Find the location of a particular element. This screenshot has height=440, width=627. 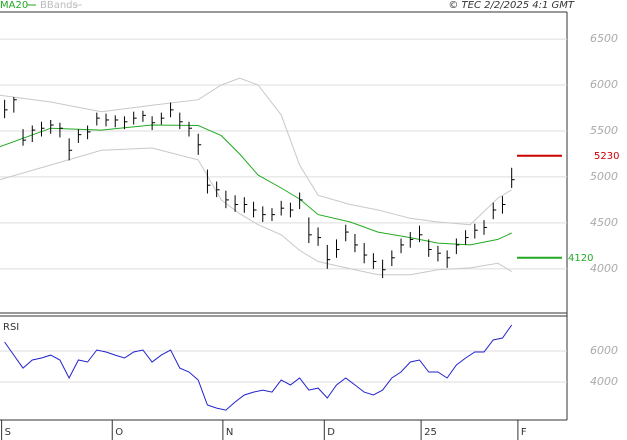

y-tick-label: 6500 is located at coordinates (604, 38).